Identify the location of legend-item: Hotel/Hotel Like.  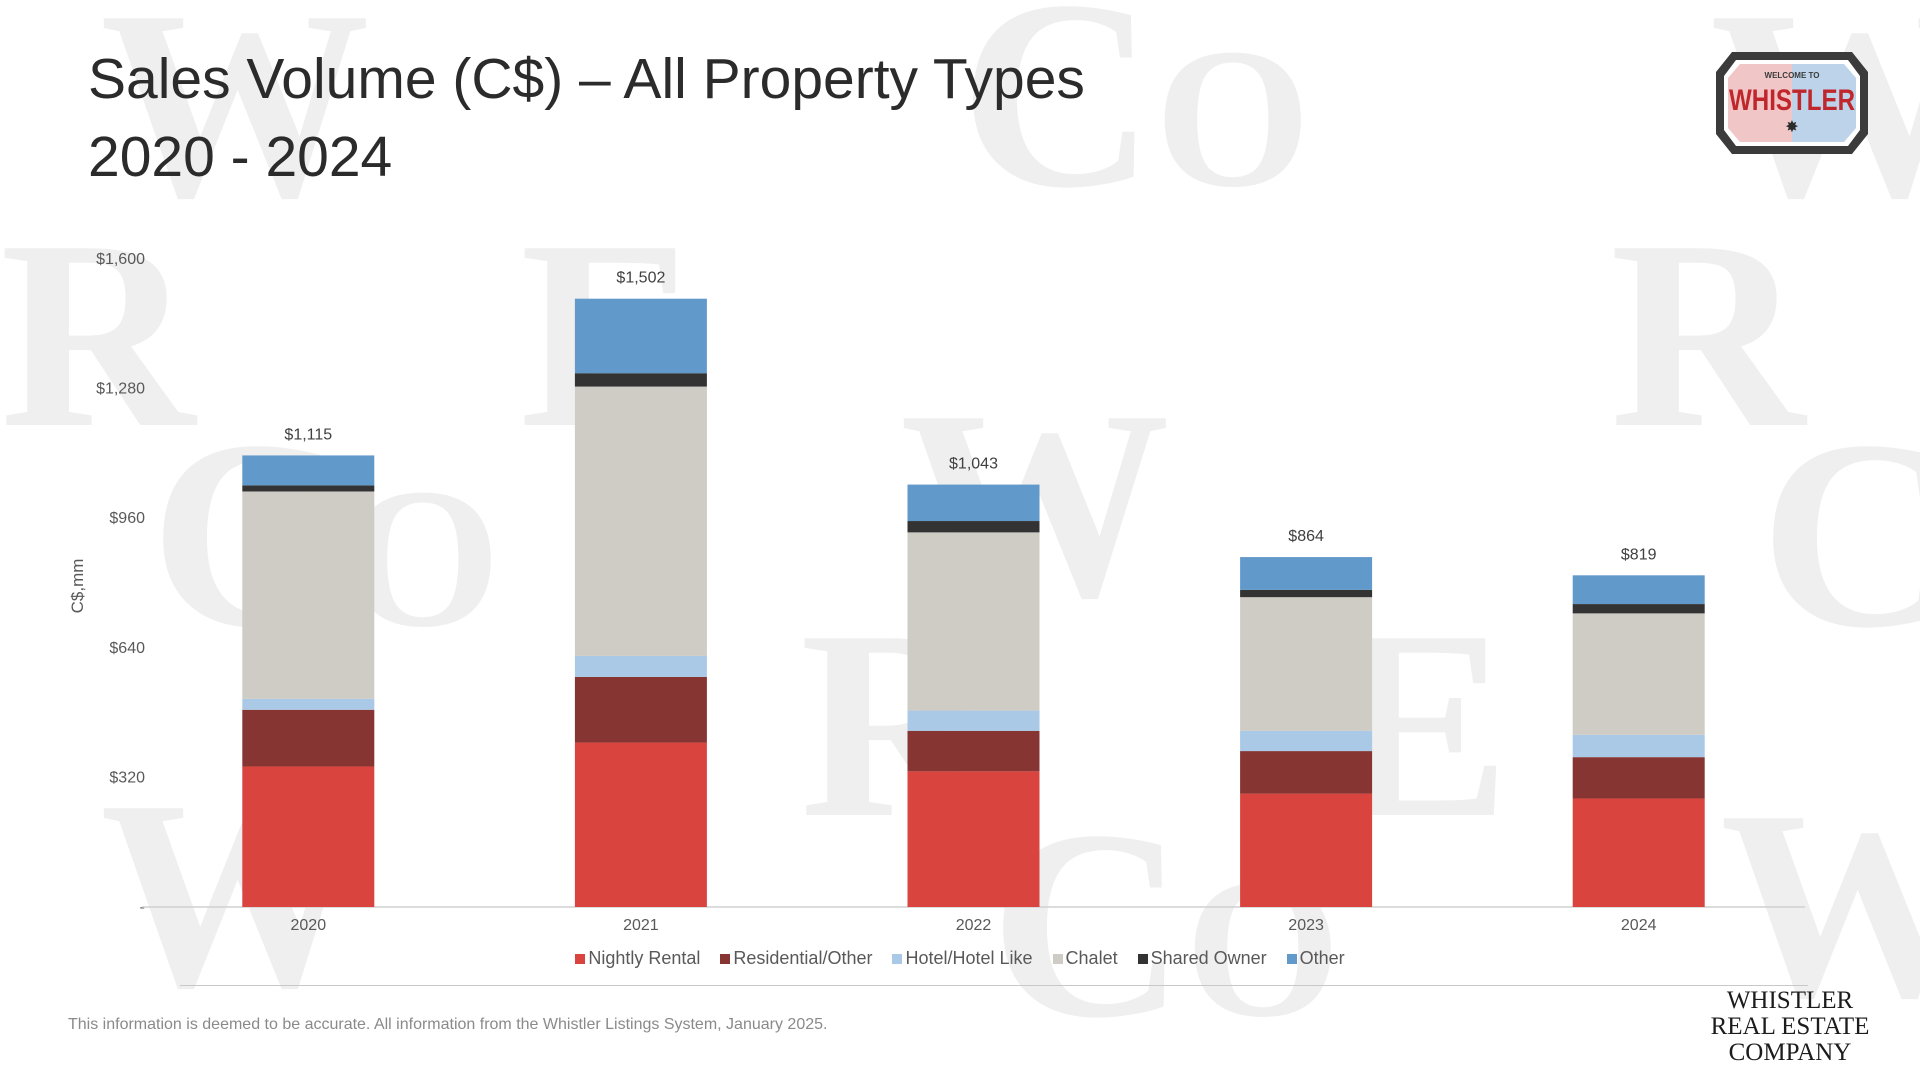
(962, 958).